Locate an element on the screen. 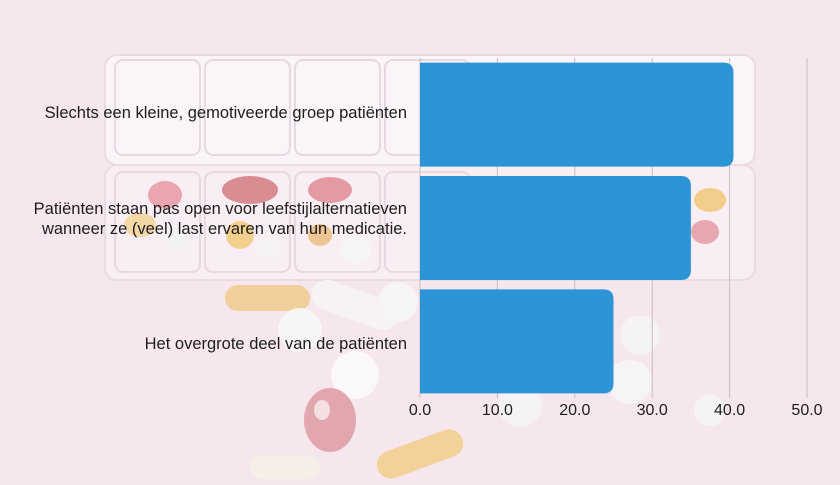 Image resolution: width=840 pixels, height=485 pixels. x-tick-label: 10.0 is located at coordinates (497, 410).